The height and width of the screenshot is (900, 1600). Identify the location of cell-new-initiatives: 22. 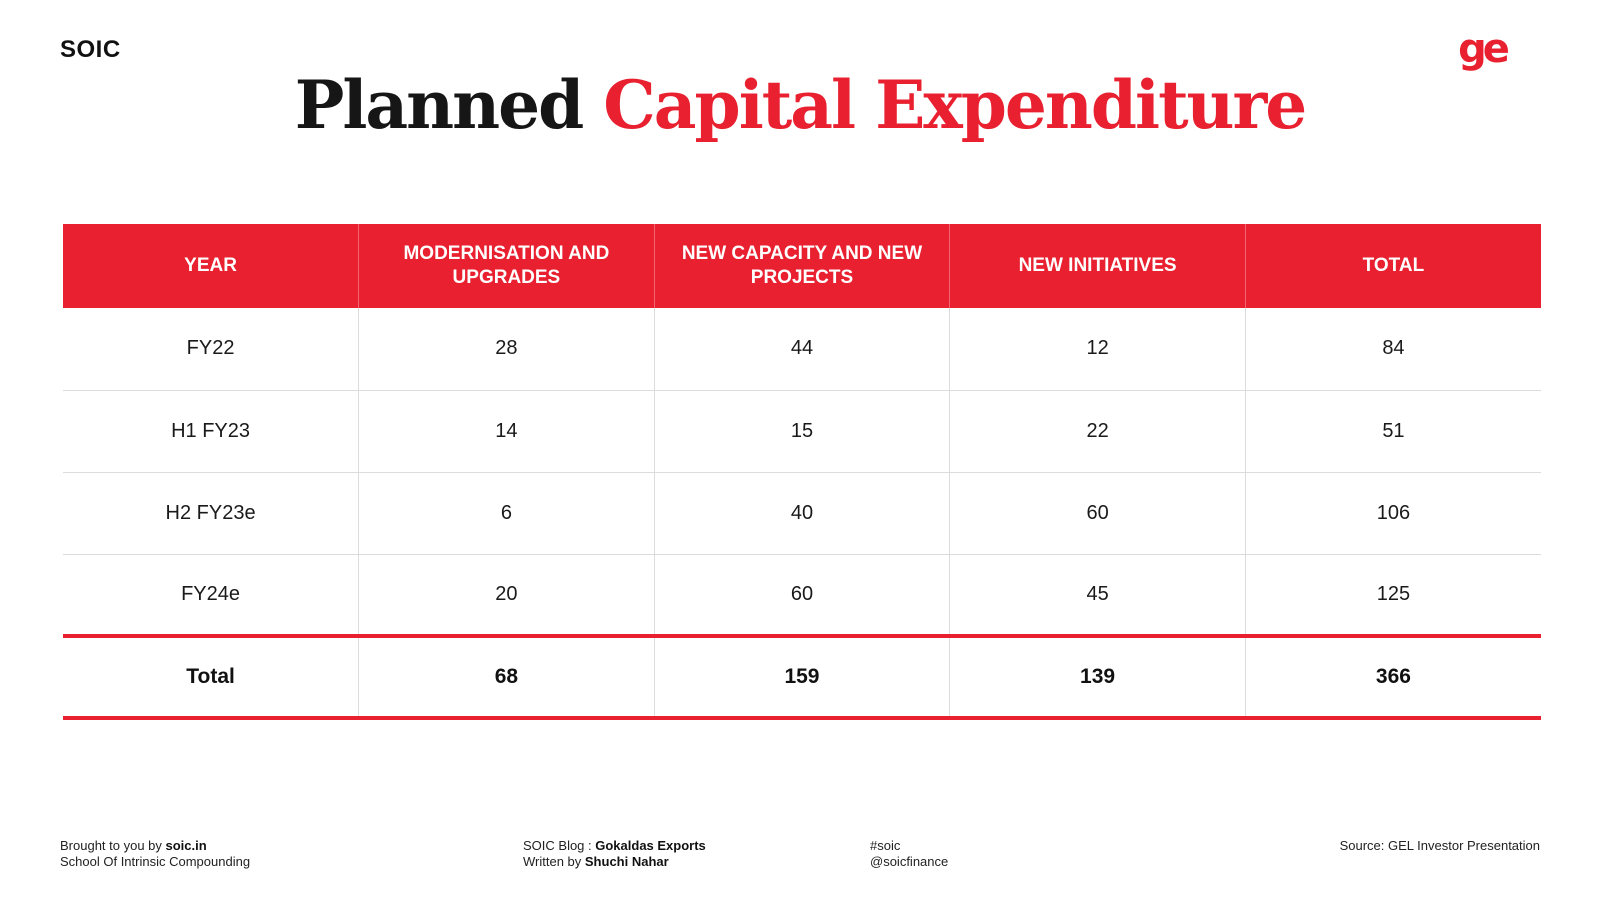
(1097, 431).